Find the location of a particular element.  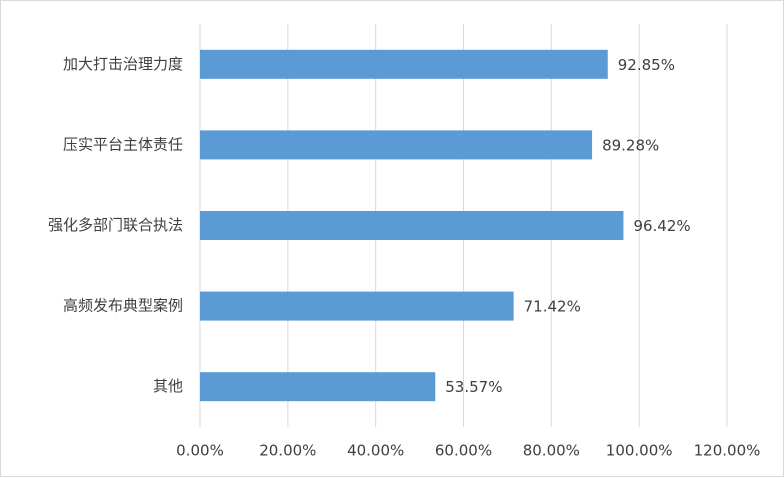

x-tick-label: 120.00% is located at coordinates (727, 451).